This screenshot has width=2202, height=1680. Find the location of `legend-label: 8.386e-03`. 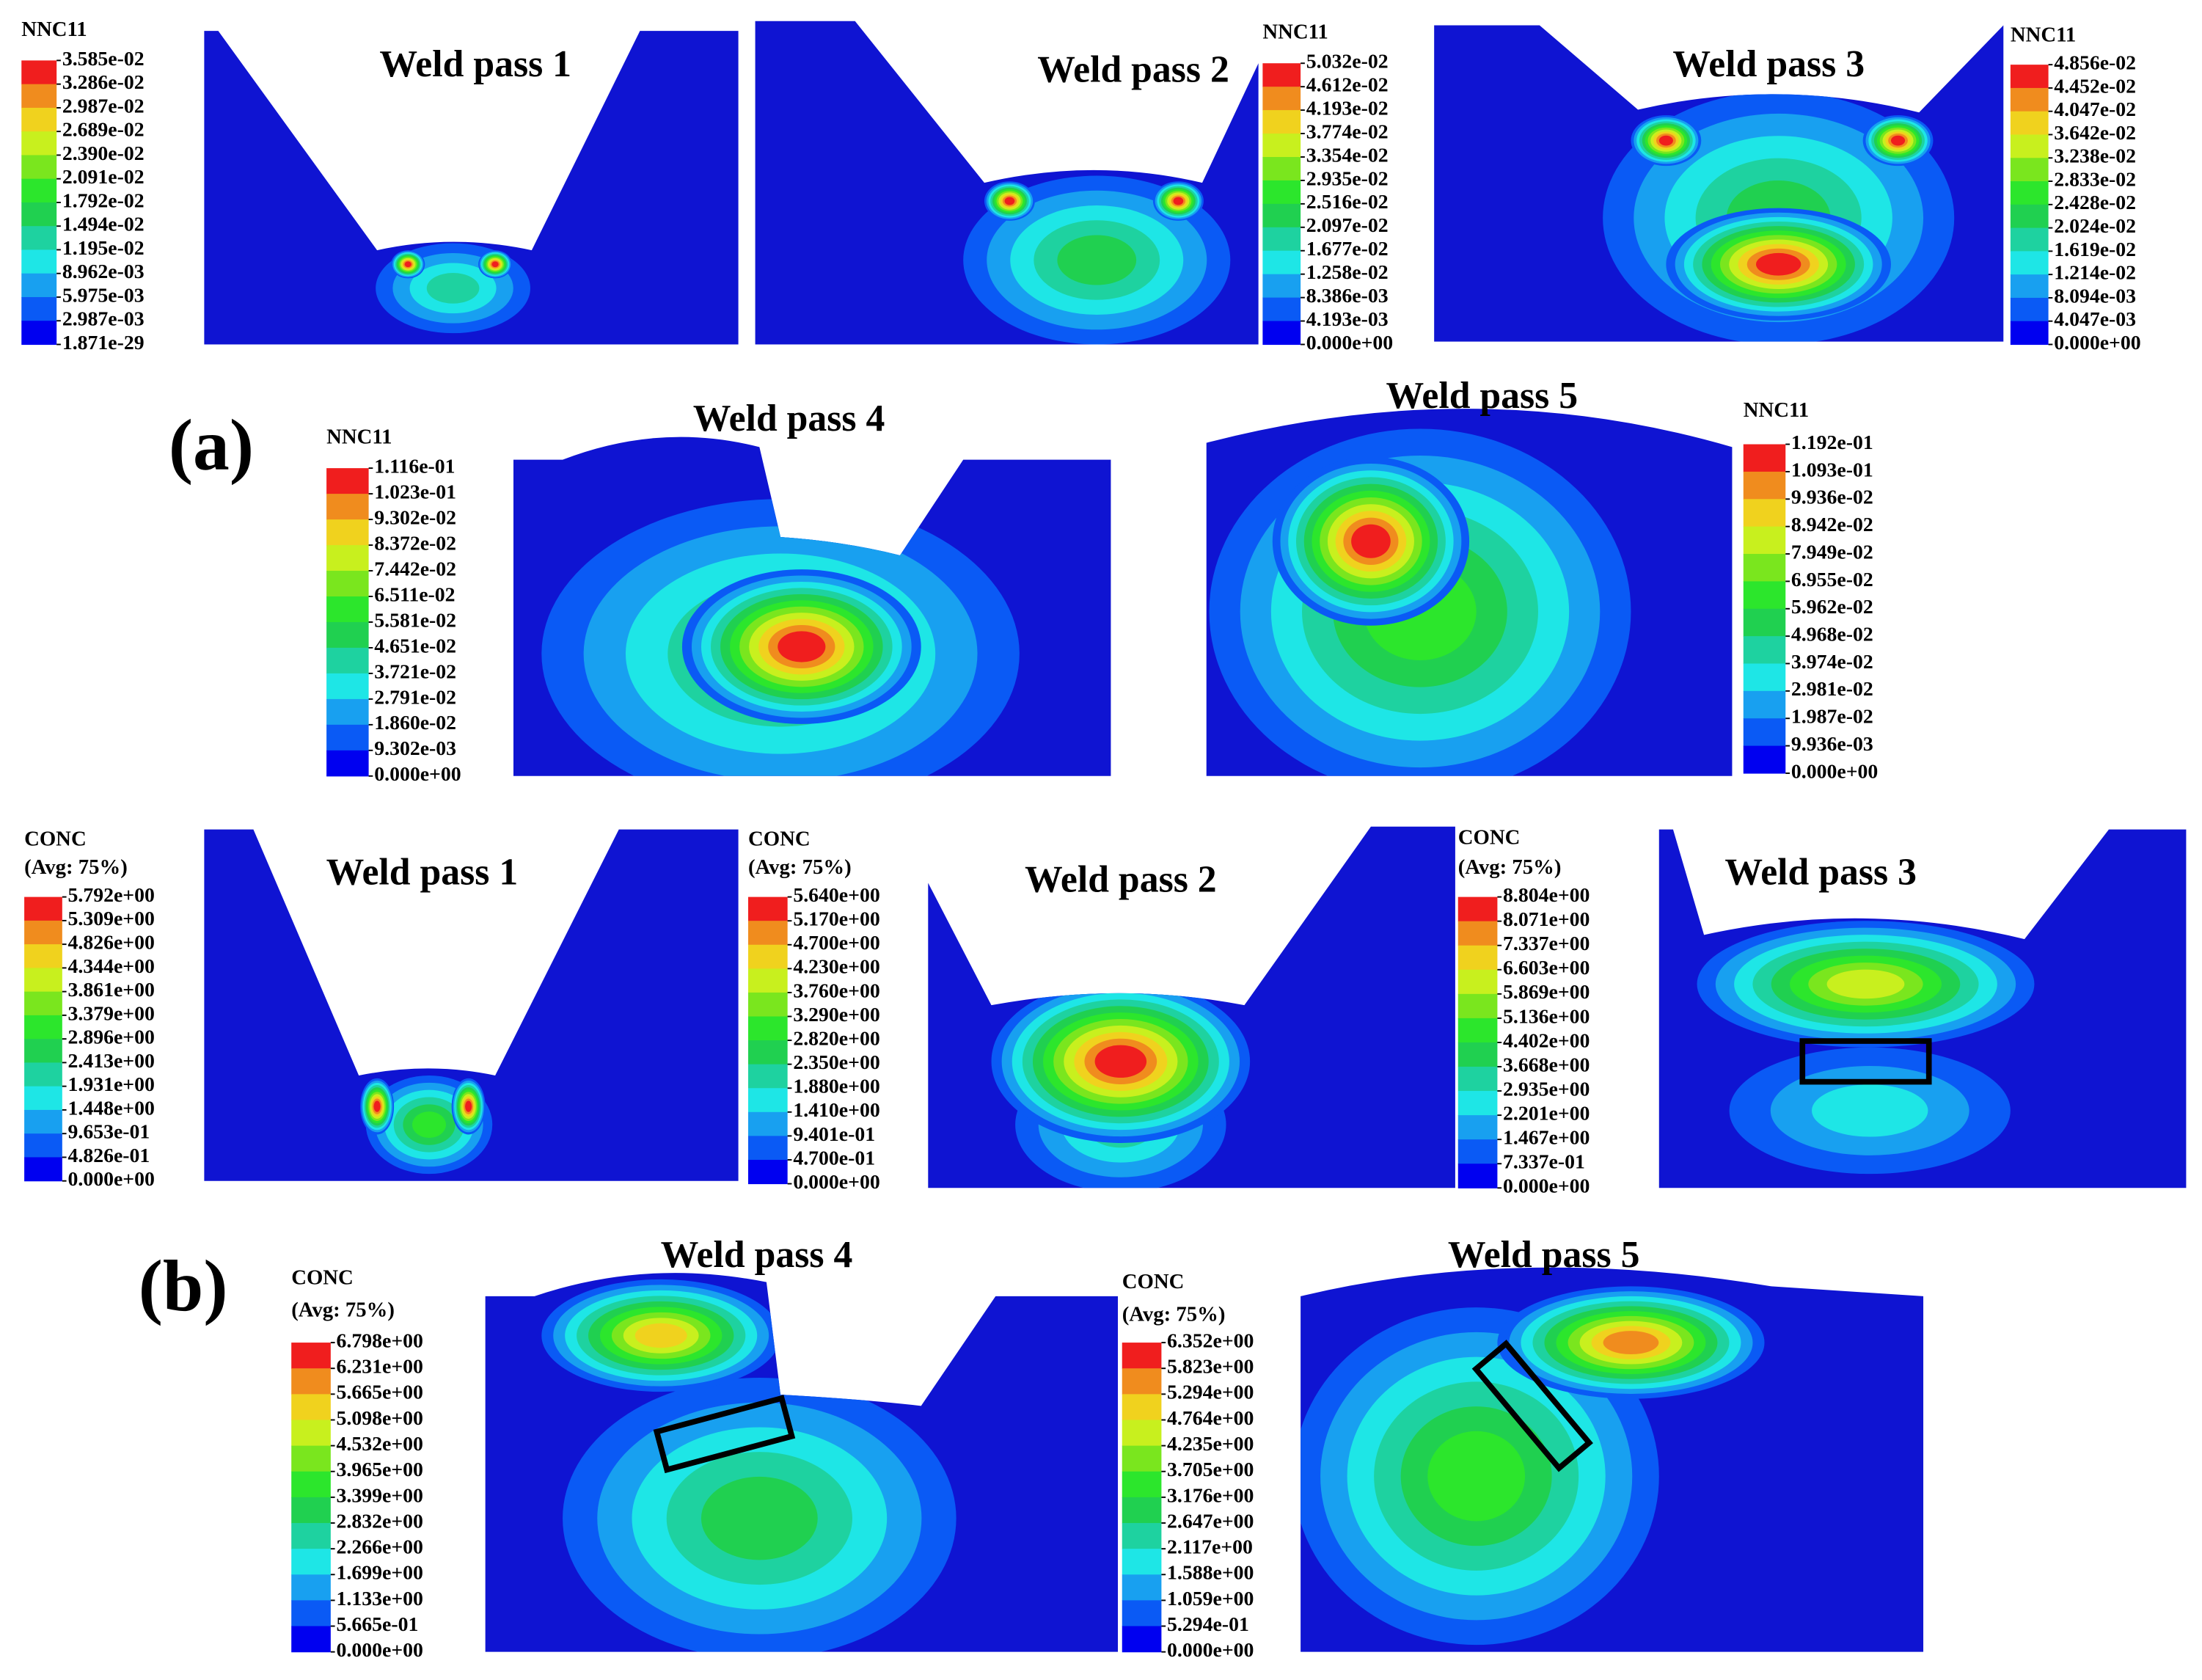

legend-label: 8.386e-03 is located at coordinates (1347, 296).